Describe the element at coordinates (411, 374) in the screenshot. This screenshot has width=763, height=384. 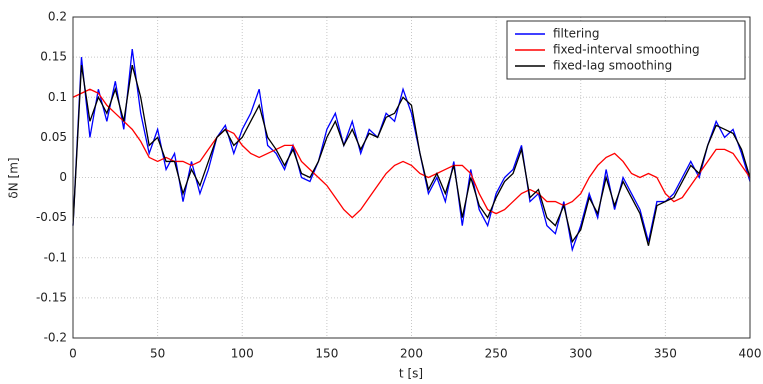
I see `x-axis-label: t [s]` at that location.